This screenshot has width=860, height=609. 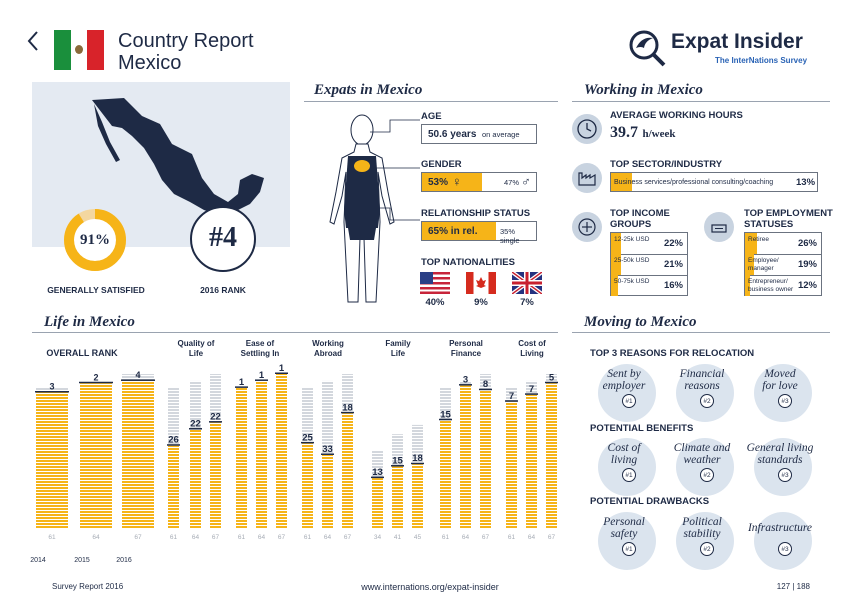 I want to click on benefits-label: POTENTIAL BENEFITS, so click(x=642, y=428).